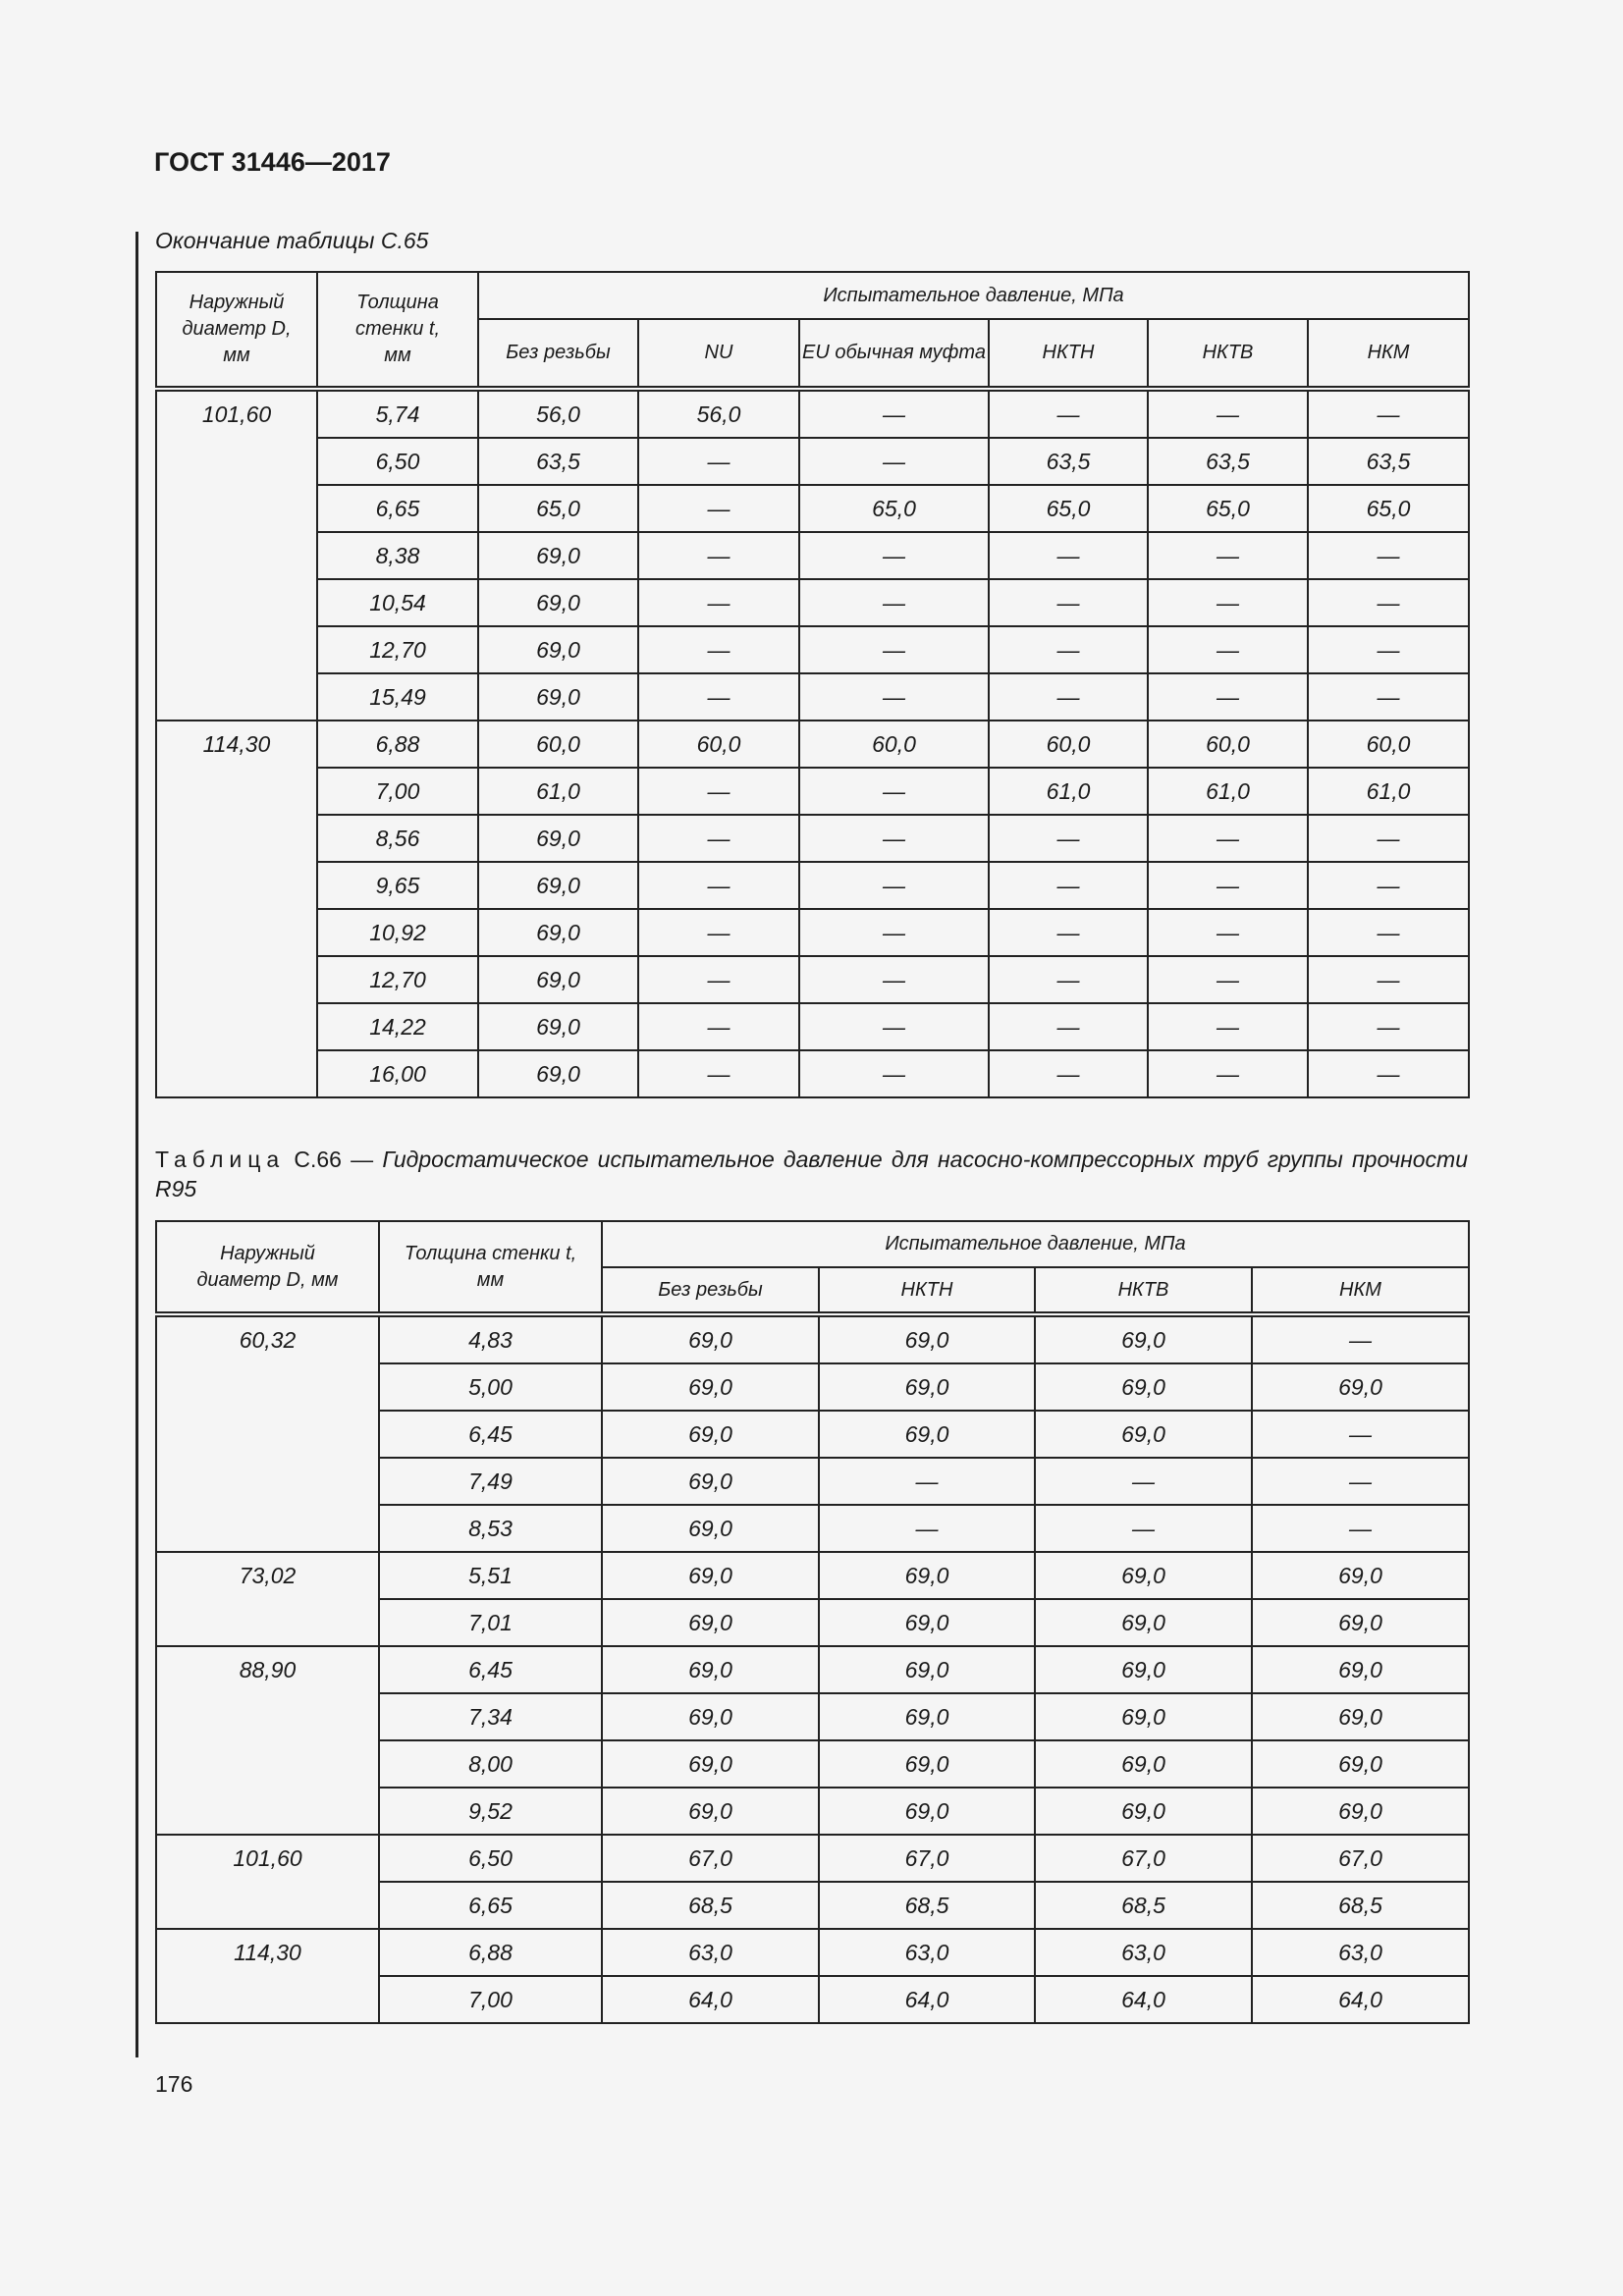 This screenshot has width=1623, height=2296. Describe the element at coordinates (813, 1434) in the screenshot. I see `table-row: 6,45 69,0 69,0 69,0—` at that location.